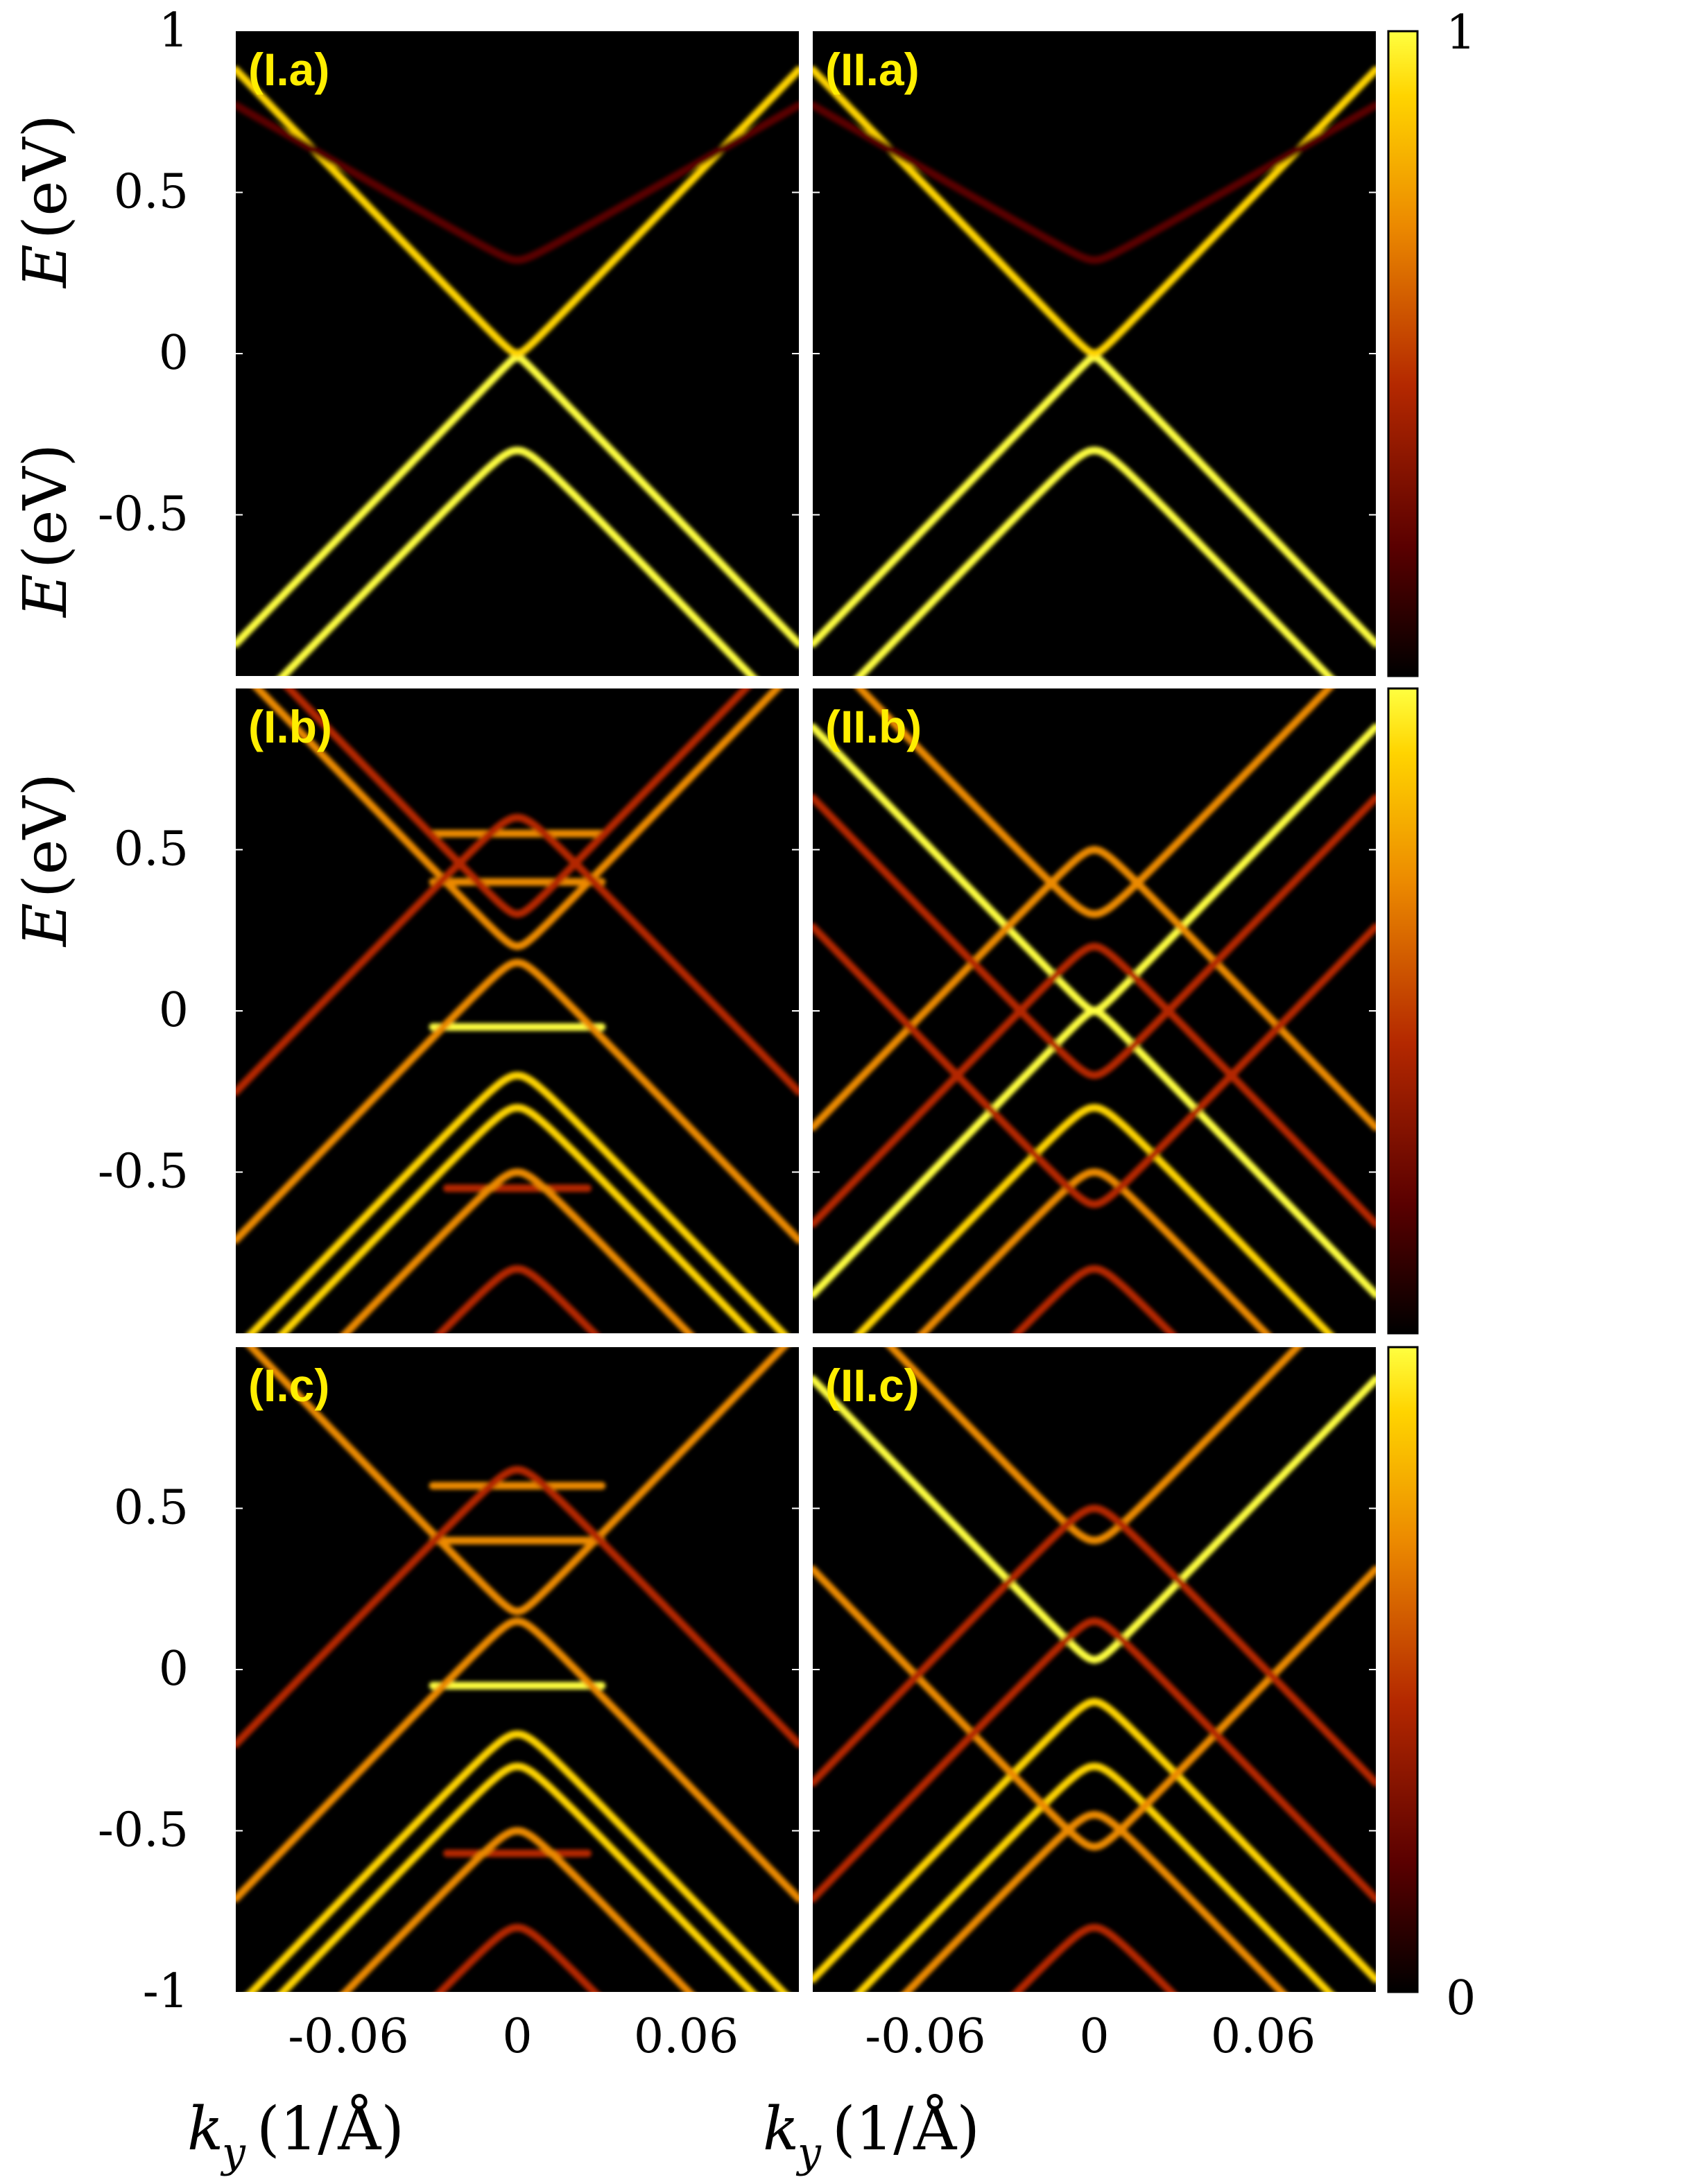 The height and width of the screenshot is (2184, 1690). What do you see at coordinates (174, 30) in the screenshot?
I see `y-tick-label: 1` at bounding box center [174, 30].